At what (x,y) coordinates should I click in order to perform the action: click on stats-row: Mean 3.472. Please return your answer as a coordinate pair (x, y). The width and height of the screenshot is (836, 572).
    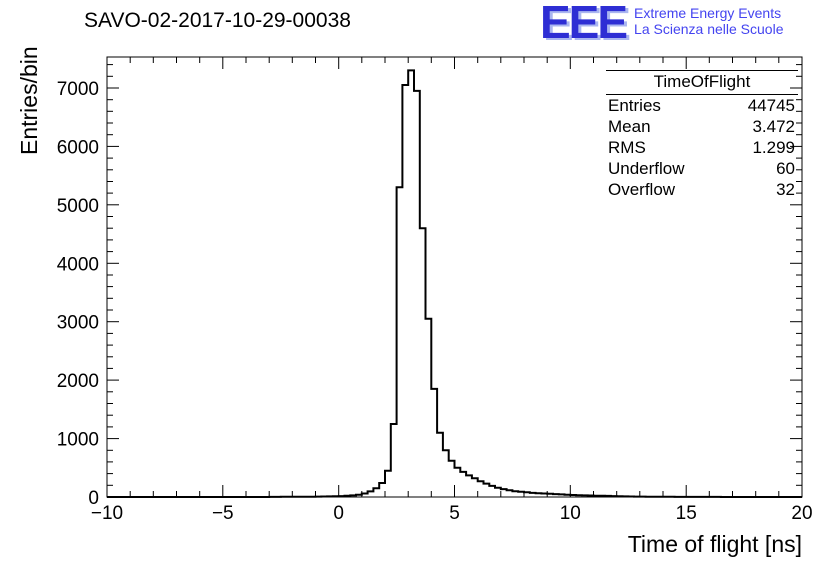
    Looking at the image, I should click on (702, 126).